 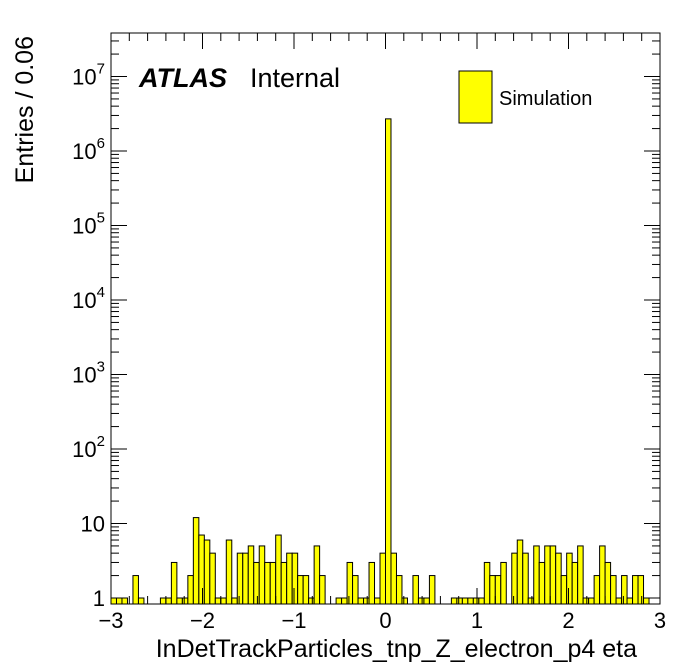 I want to click on x-tick-label: 2, so click(x=568, y=620).